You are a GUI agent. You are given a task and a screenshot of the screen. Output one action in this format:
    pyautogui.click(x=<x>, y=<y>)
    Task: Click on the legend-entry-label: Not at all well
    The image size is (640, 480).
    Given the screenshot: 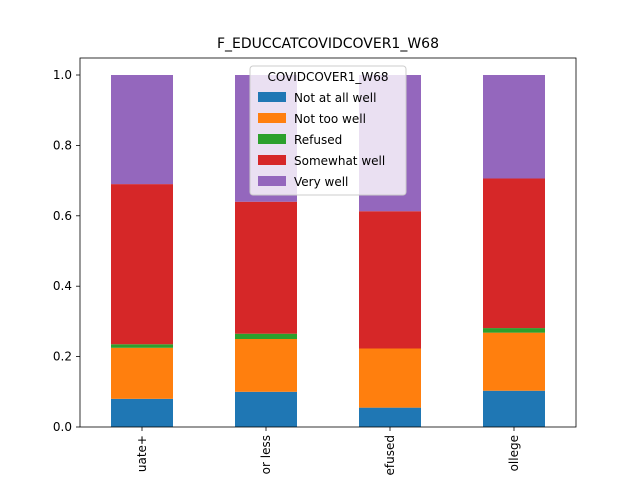 What is the action you would take?
    pyautogui.click(x=335, y=98)
    